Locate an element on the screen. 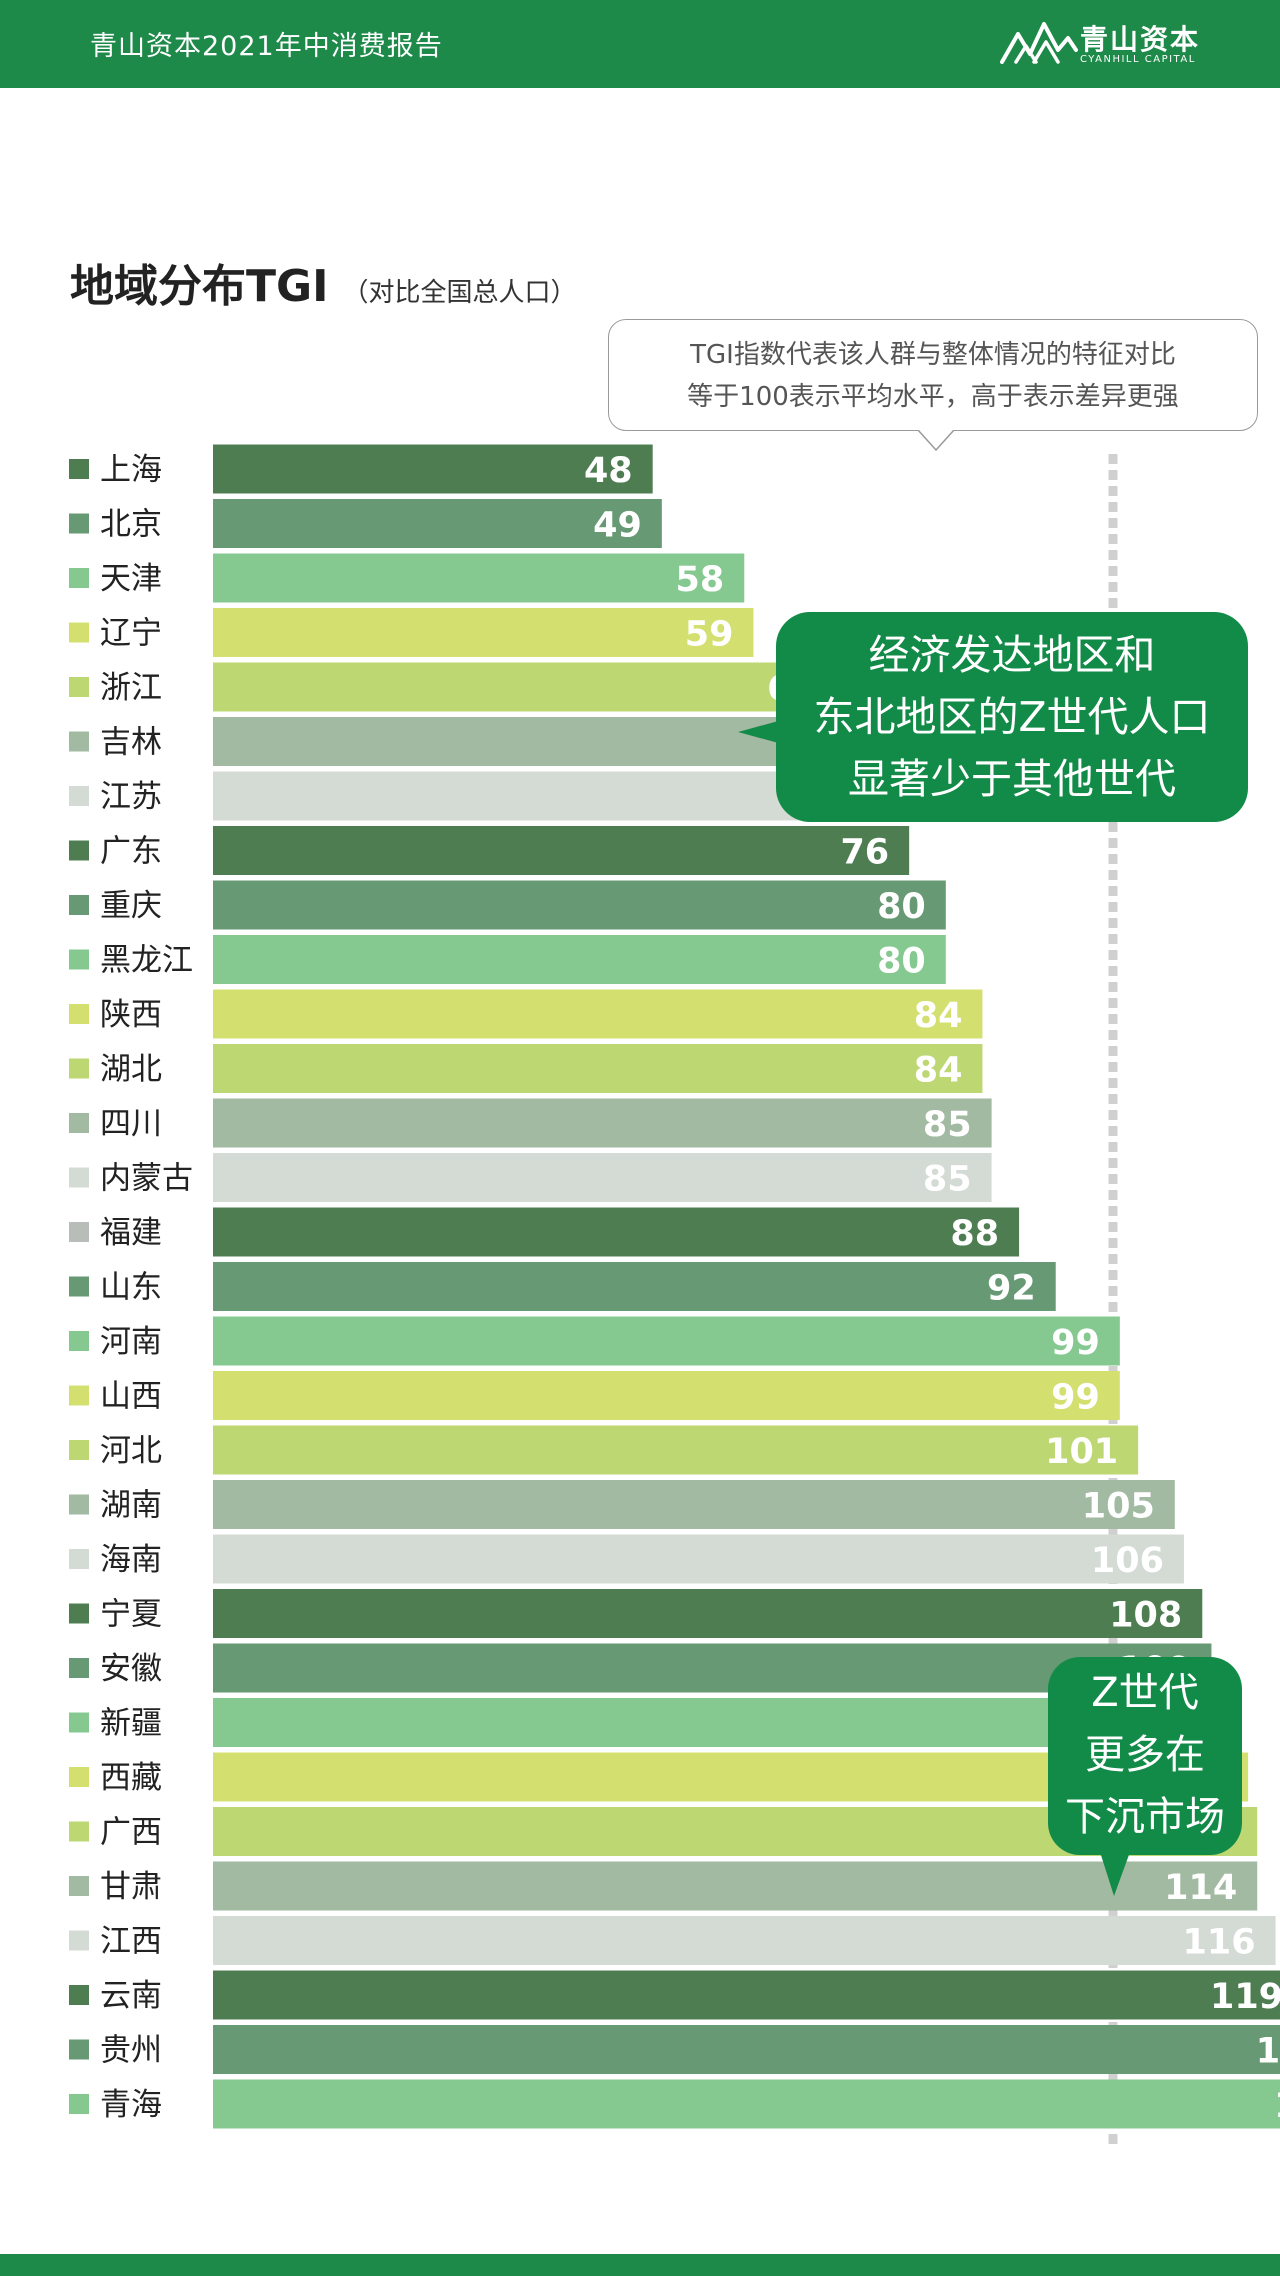 Image resolution: width=1280 pixels, height=2276 pixels. category-label: 贵州 is located at coordinates (131, 2051).